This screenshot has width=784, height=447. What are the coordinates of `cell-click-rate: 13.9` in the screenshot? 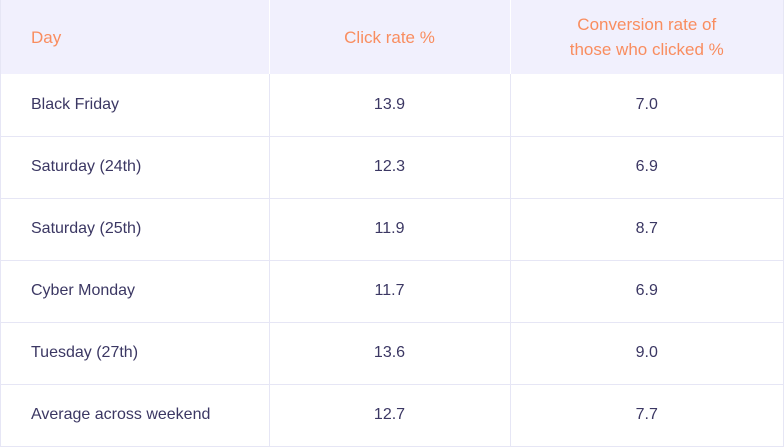 It's located at (390, 105).